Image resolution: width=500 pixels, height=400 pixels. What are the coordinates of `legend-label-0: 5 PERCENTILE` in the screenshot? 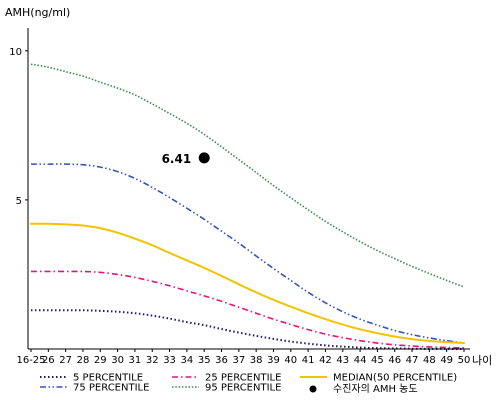 It's located at (108, 378).